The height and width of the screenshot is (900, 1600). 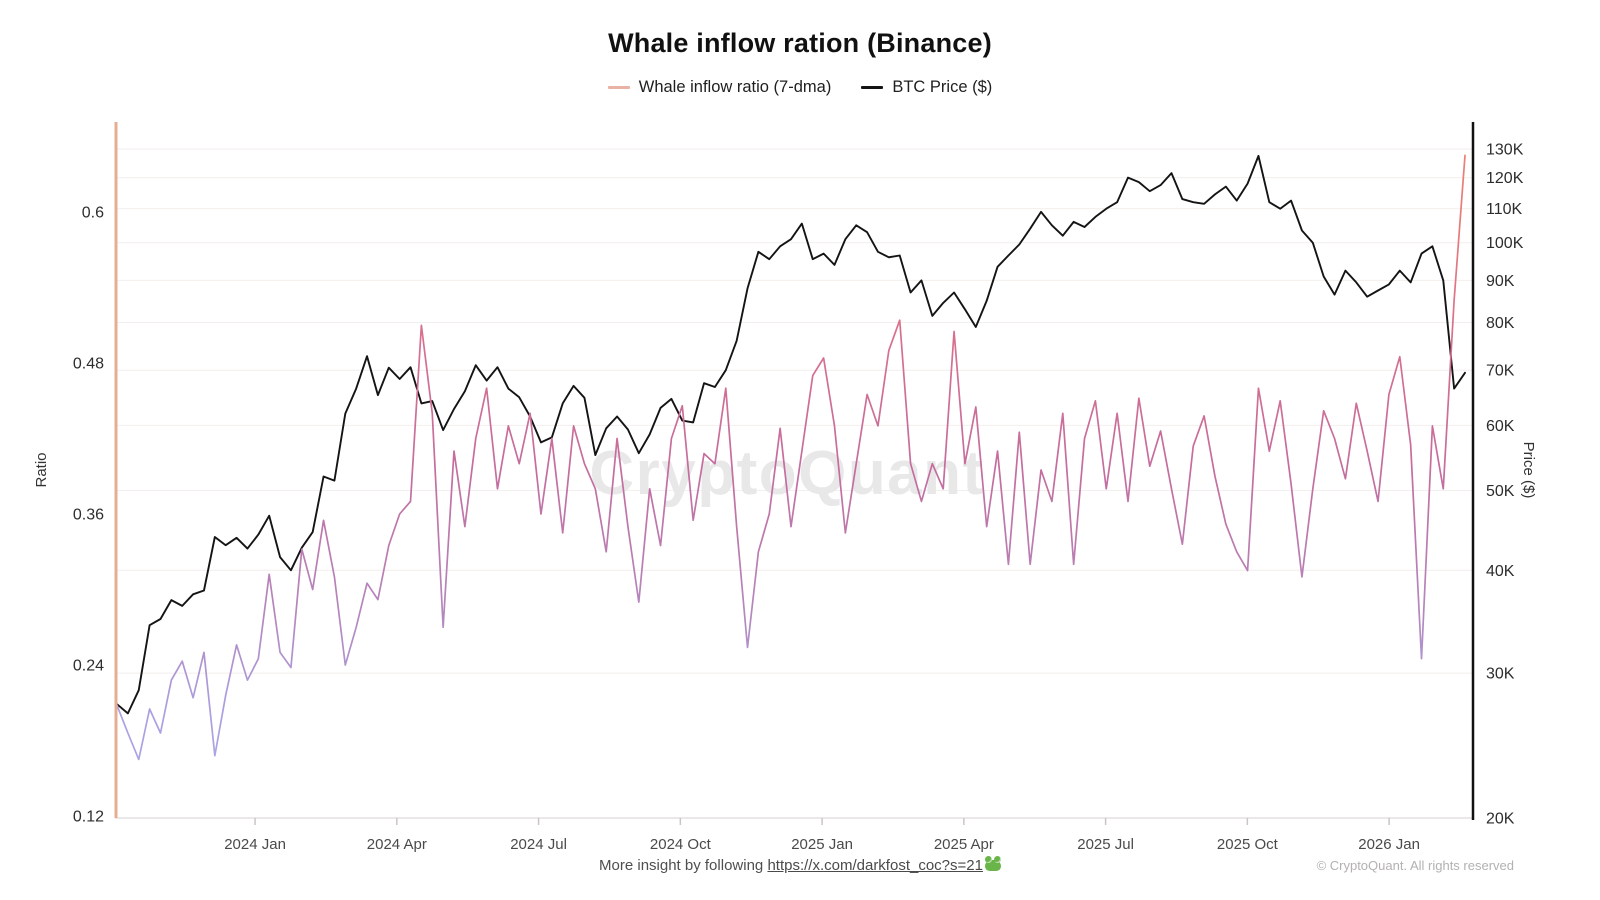 I want to click on left-axis-title: Ratio, so click(x=41, y=469).